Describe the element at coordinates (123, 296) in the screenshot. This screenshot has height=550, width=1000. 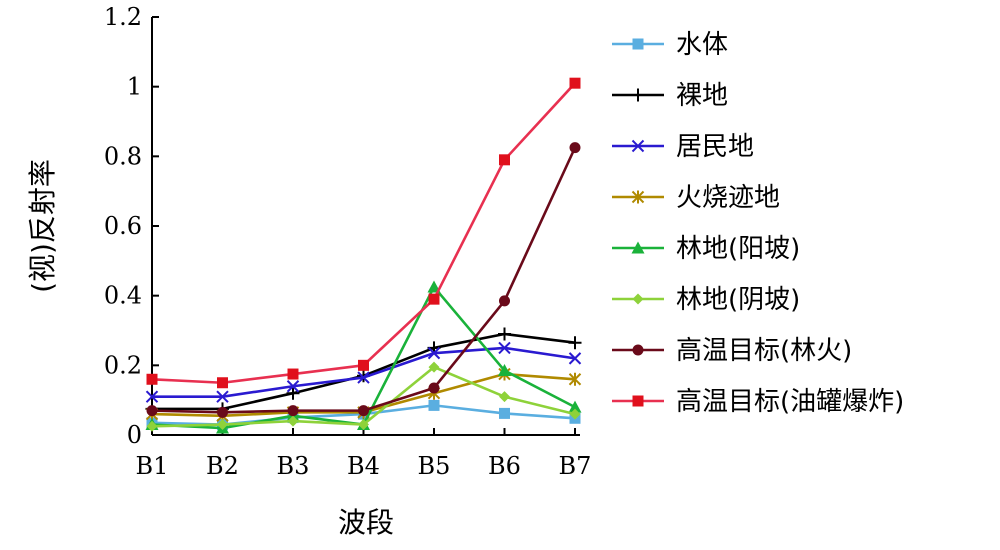
I see `y-tick-label: 0.4` at that location.